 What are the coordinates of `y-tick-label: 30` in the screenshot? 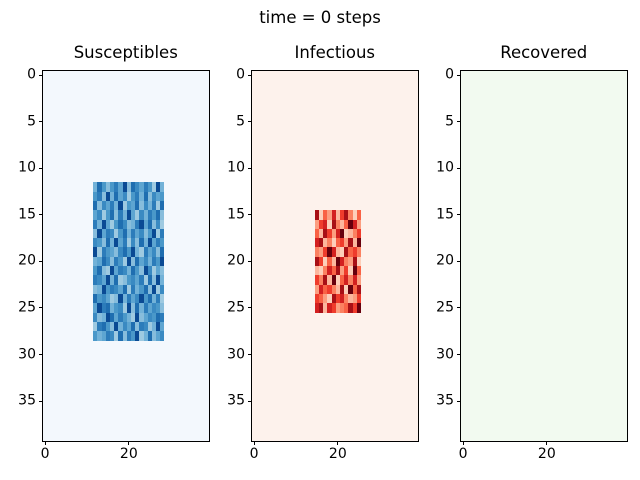 It's located at (236, 354).